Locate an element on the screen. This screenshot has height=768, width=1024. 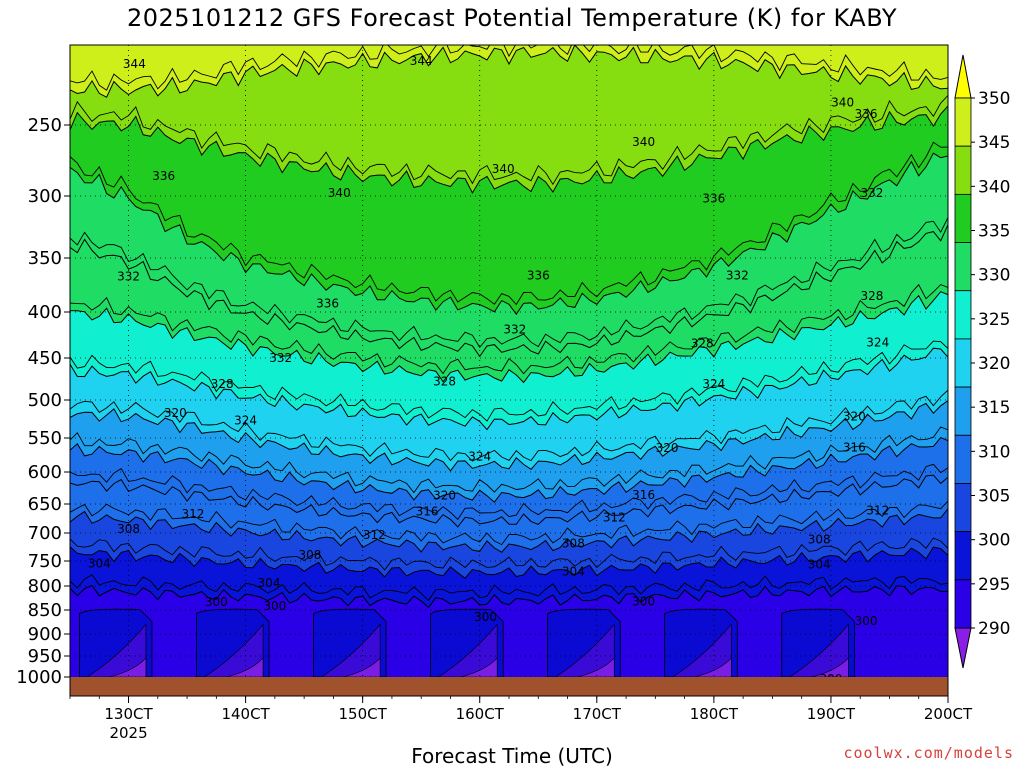
colorbar-label: 300 is located at coordinates (994, 541).